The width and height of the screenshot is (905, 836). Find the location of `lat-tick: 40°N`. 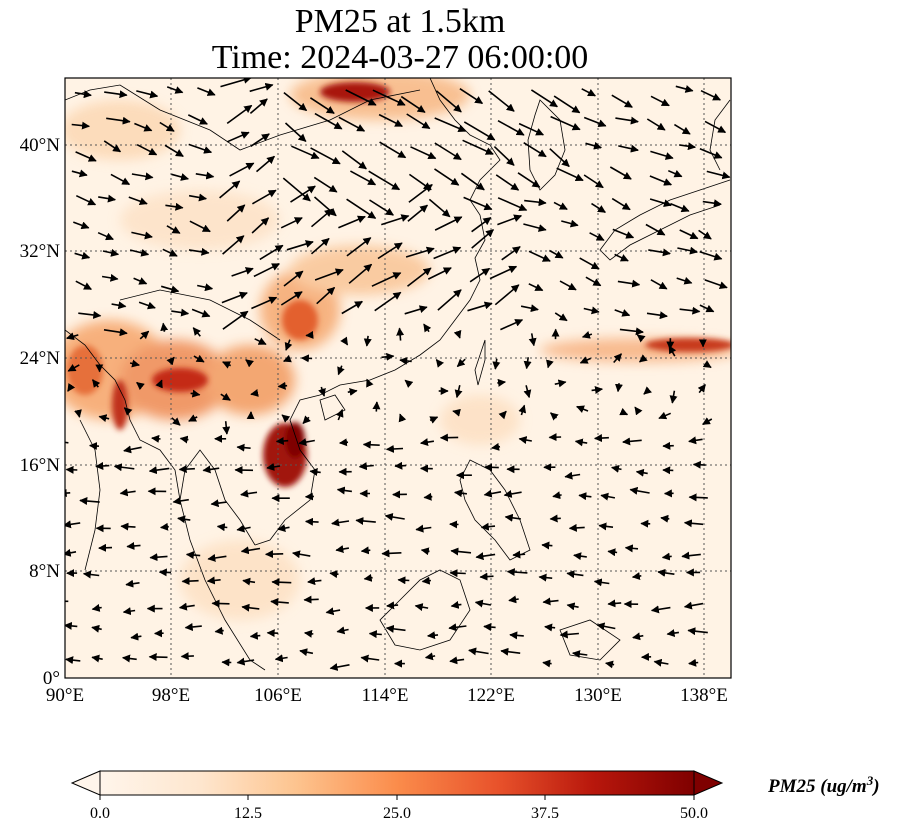

lat-tick: 40°N is located at coordinates (40, 145).